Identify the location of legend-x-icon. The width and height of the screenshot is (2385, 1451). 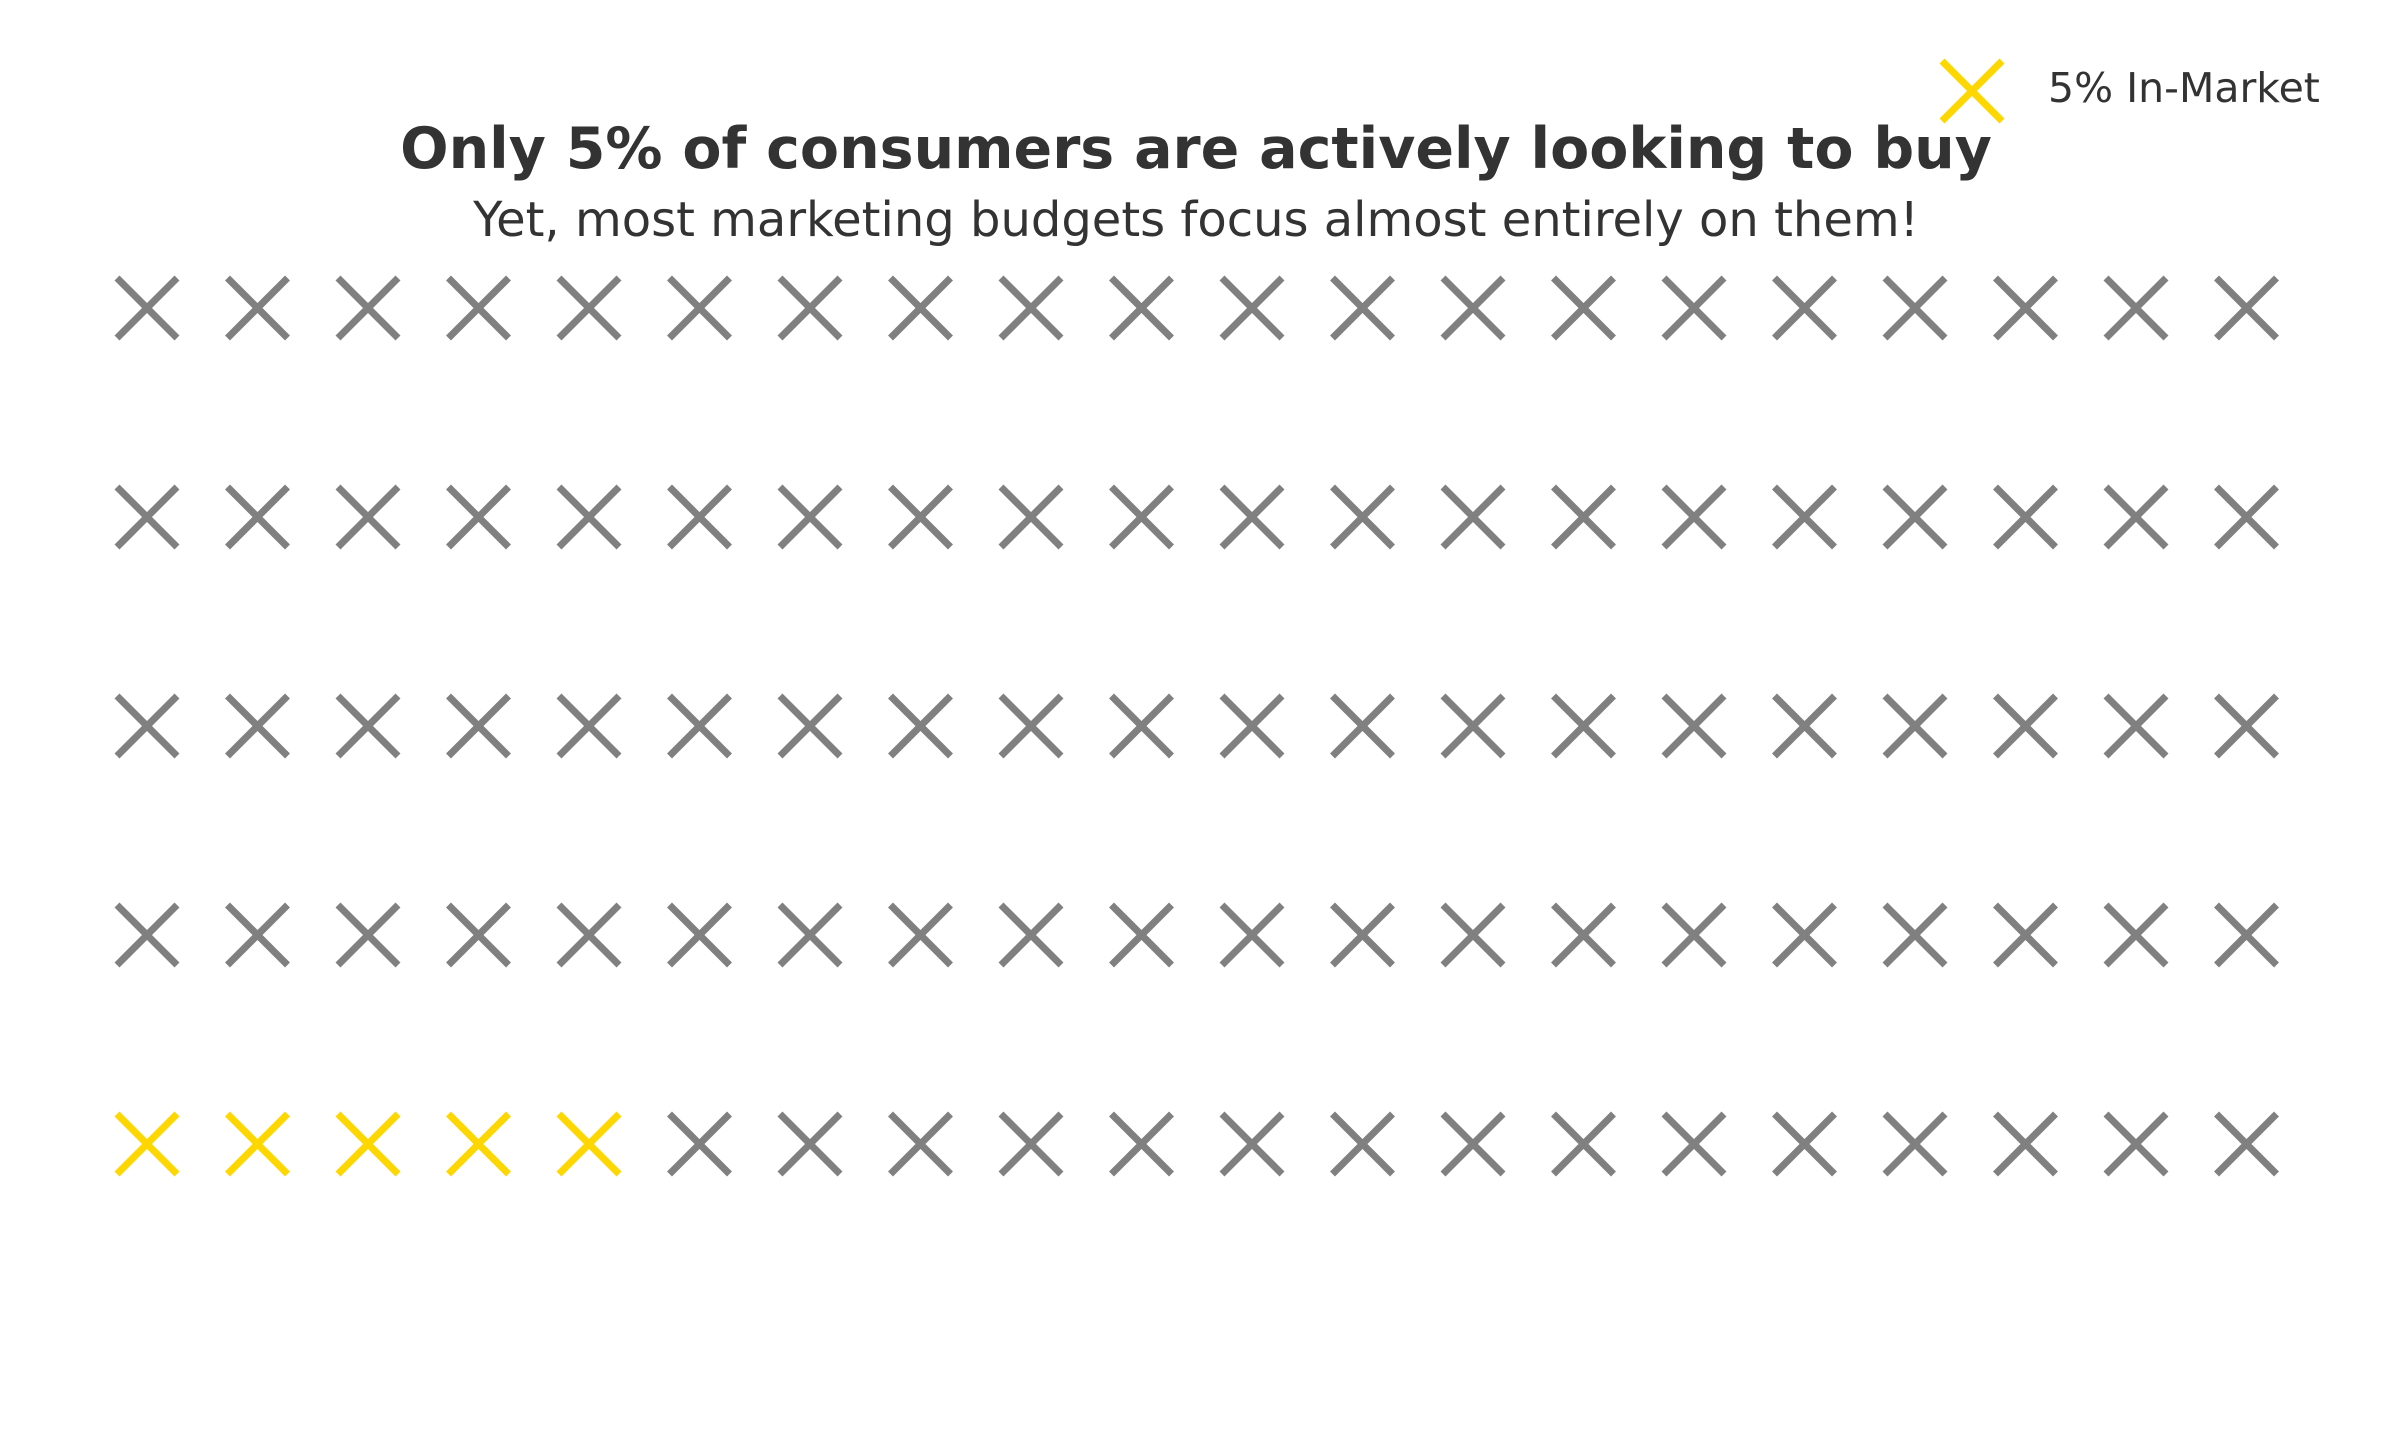
(1972, 91).